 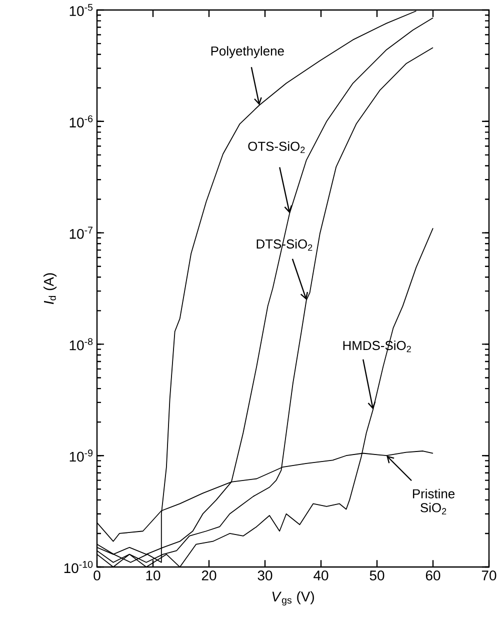 What do you see at coordinates (81, 121) in the screenshot?
I see `y-tick-label: 10$^{-6}$` at bounding box center [81, 121].